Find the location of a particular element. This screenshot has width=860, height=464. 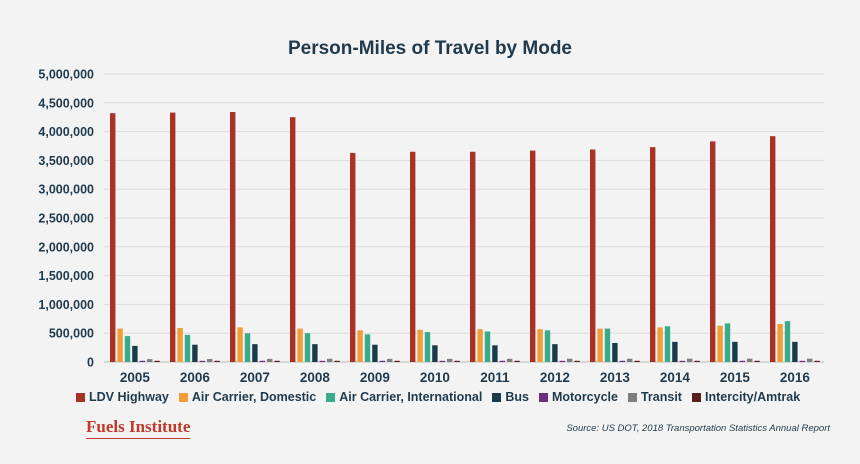

legend-item: Motorcycle is located at coordinates (578, 397).